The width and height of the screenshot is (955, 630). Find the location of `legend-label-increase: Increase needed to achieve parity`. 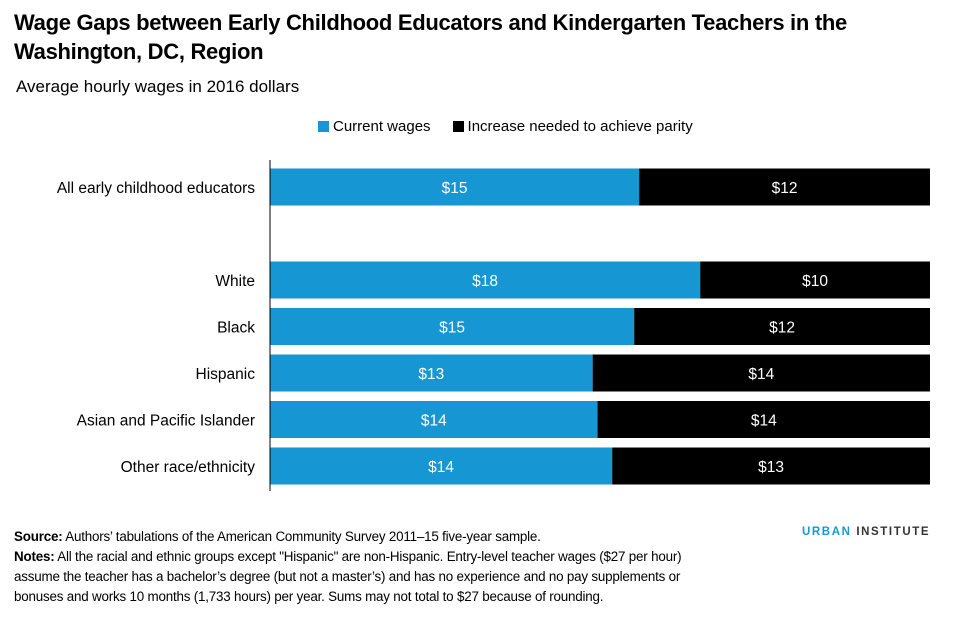

legend-label-increase: Increase needed to achieve parity is located at coordinates (580, 126).